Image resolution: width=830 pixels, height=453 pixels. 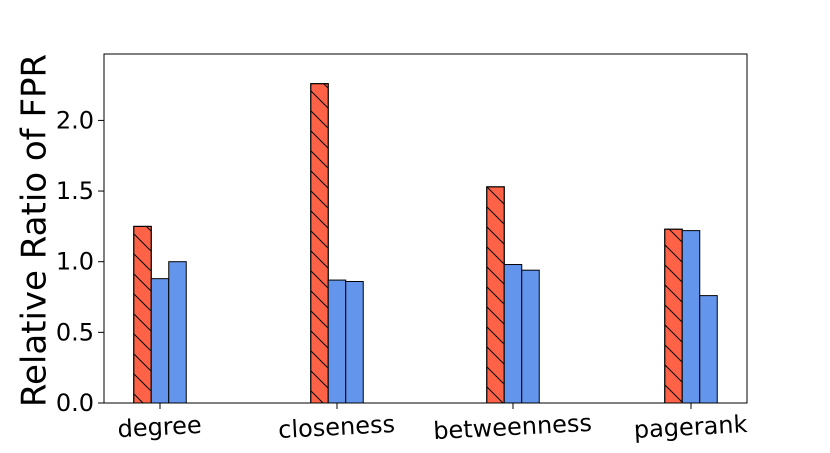 I want to click on bar-series-3-degree, so click(x=177, y=332).